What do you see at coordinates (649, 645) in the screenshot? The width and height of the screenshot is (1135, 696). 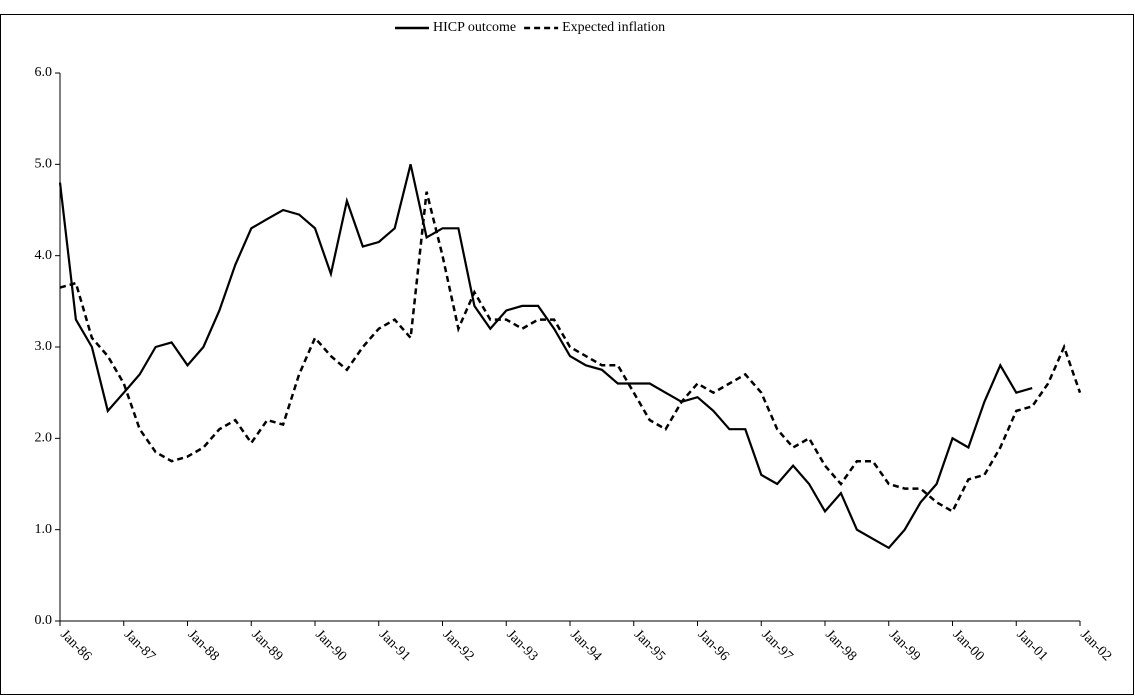 I see `x-tick-label: Jan-95` at bounding box center [649, 645].